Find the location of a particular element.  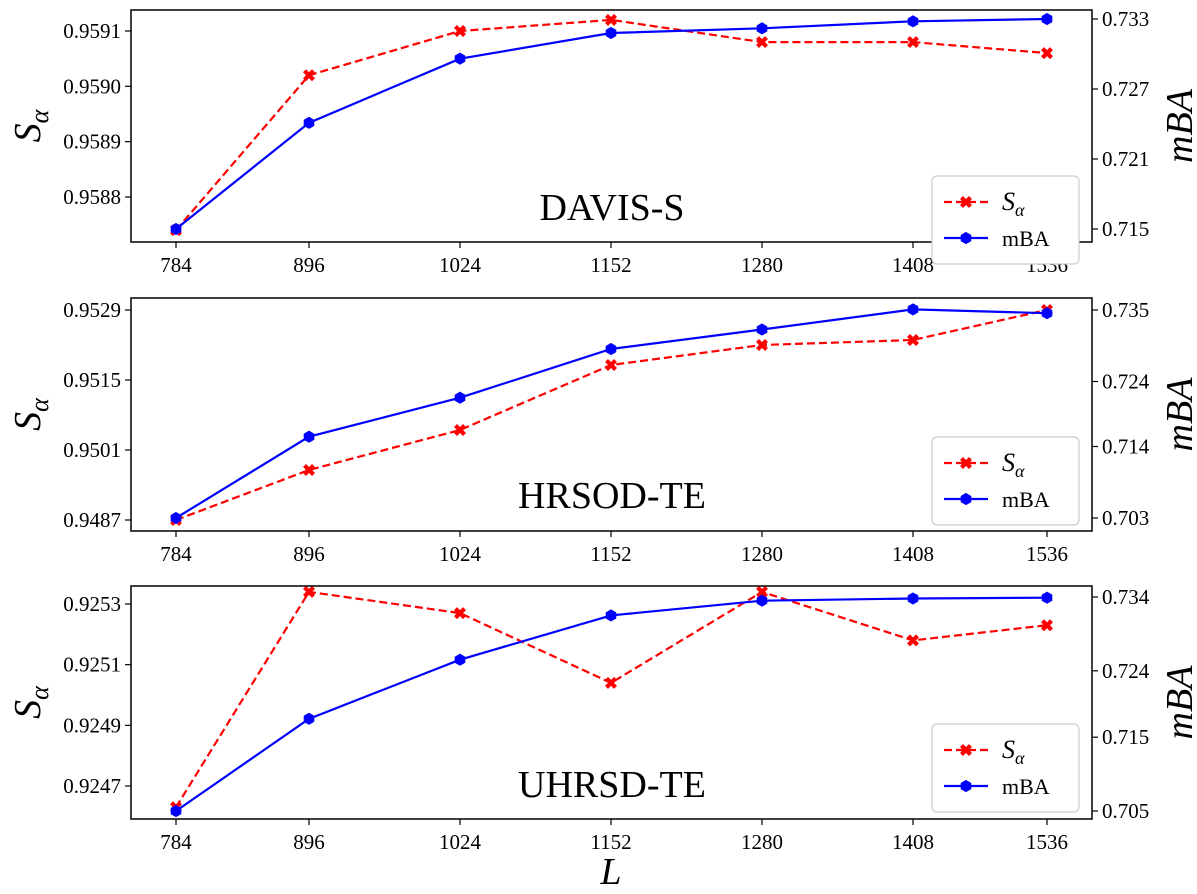

y-right-tick-label: 0.721 is located at coordinates (1125, 159).